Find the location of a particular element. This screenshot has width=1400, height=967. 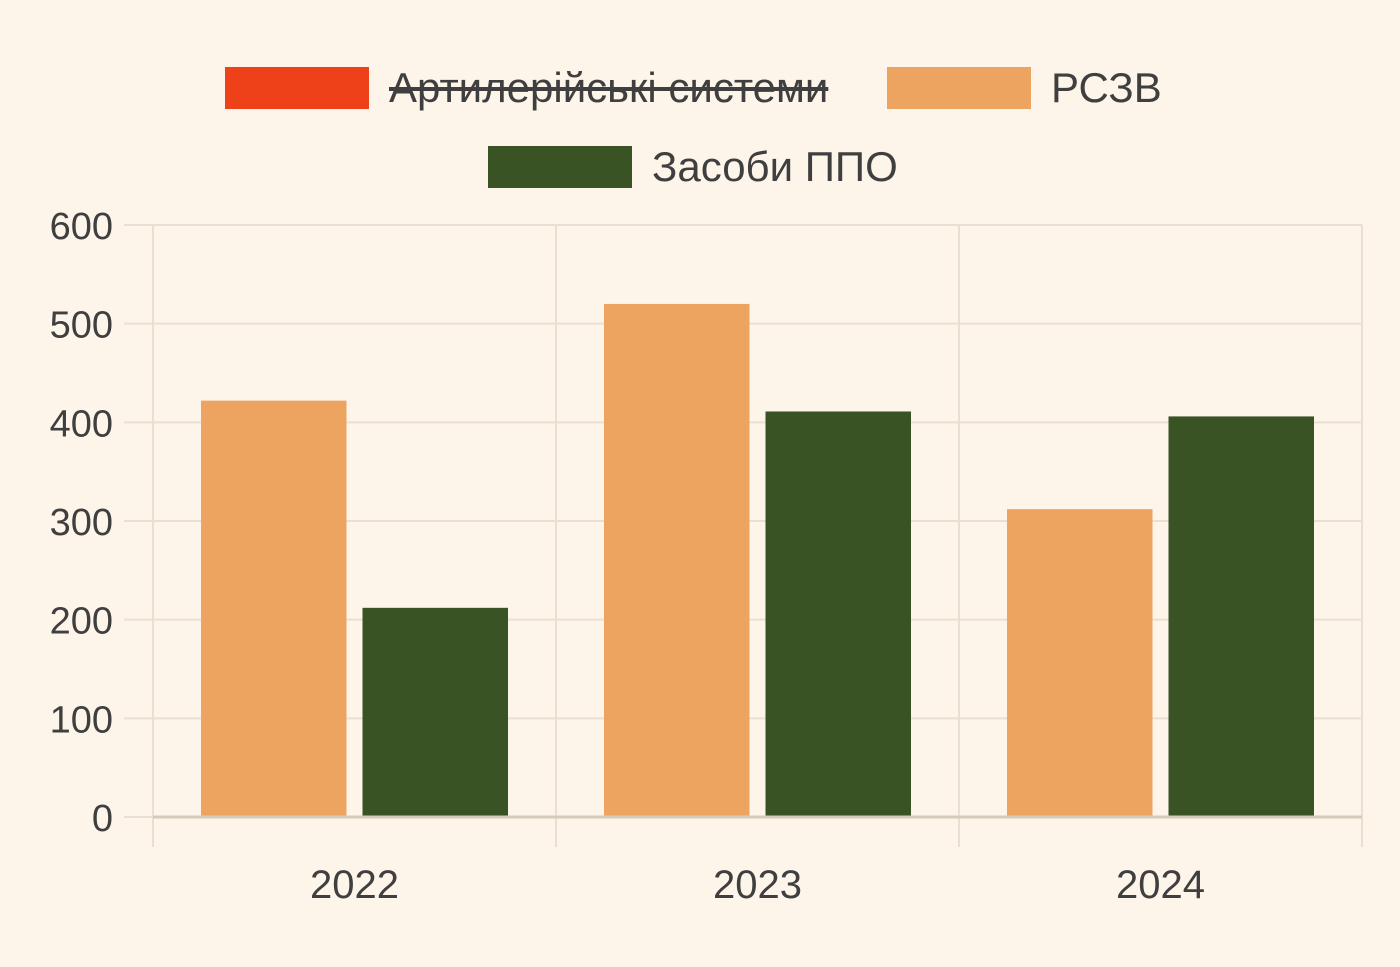

x-tick-label: 2022 is located at coordinates (354, 885).